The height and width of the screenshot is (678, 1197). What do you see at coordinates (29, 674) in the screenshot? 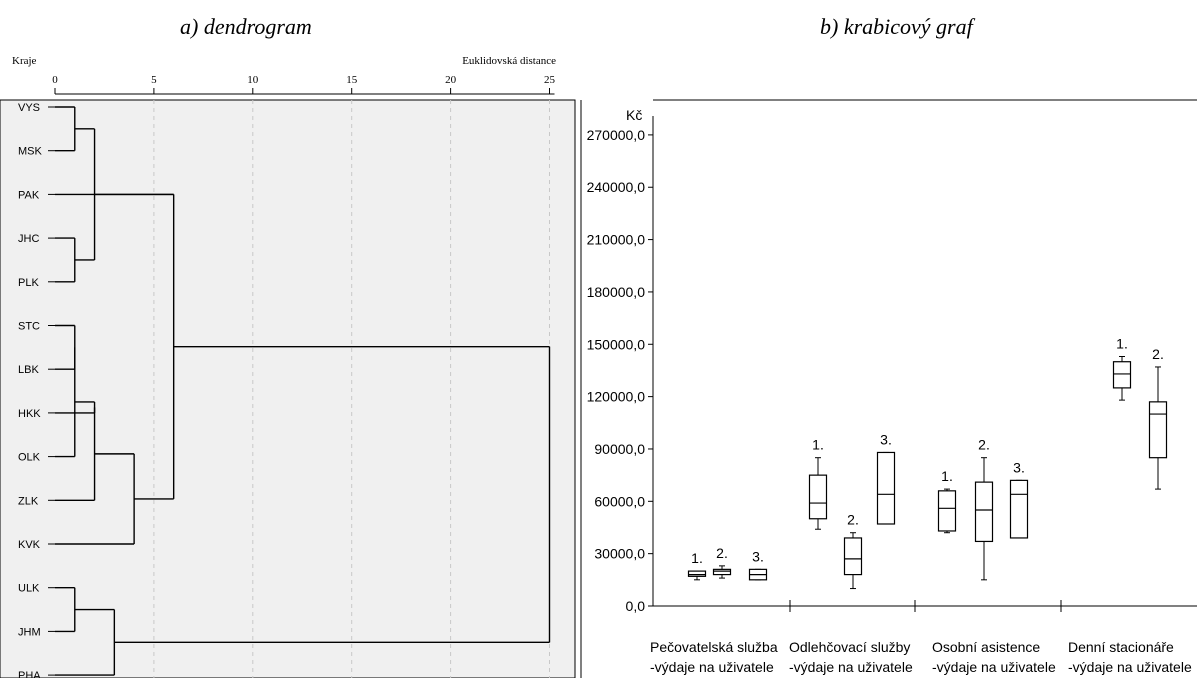
I see `leaf-label: PHA` at bounding box center [29, 674].